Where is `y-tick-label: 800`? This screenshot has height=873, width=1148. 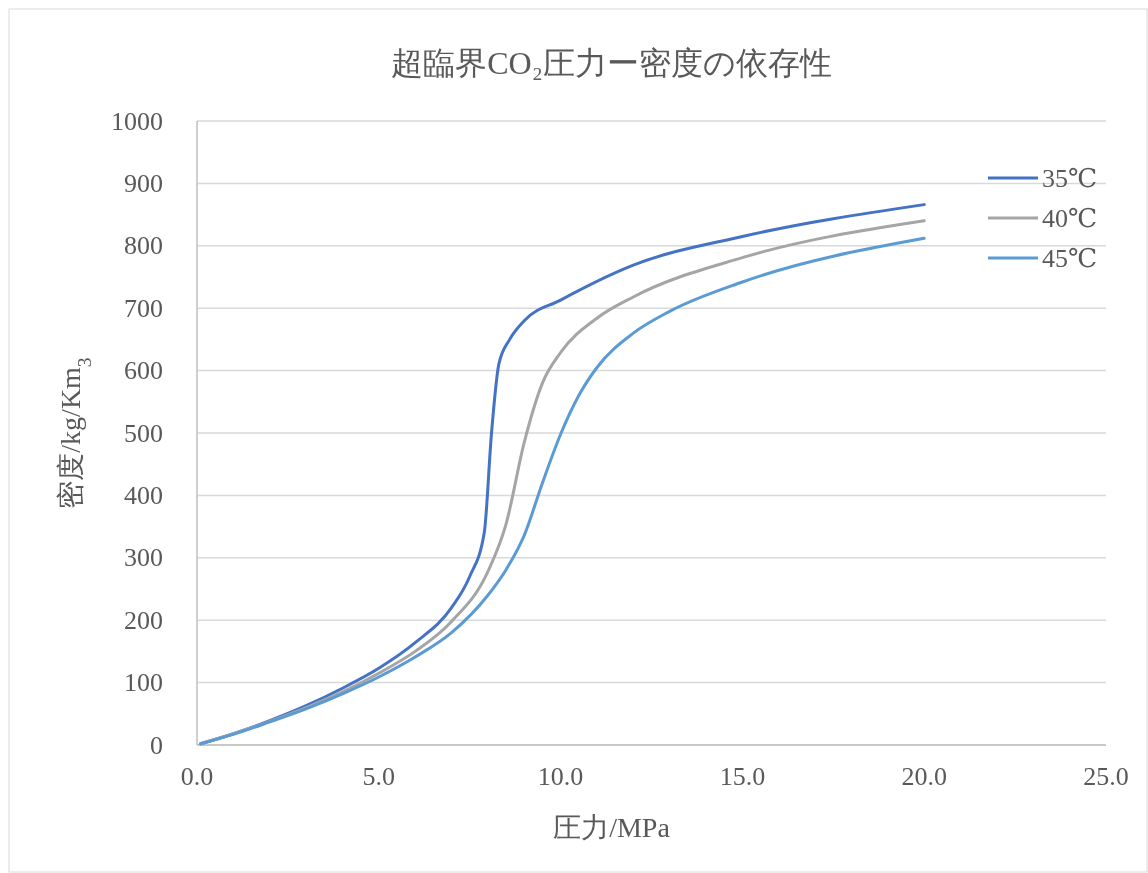 y-tick-label: 800 is located at coordinates (143, 246).